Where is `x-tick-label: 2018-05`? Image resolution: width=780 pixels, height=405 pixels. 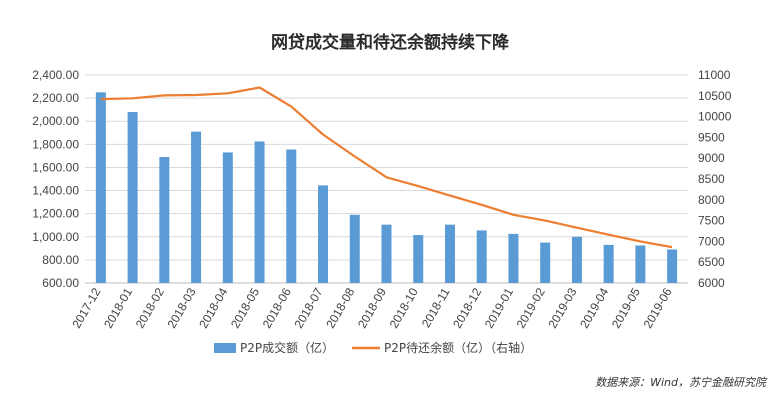 x-tick-label: 2018-05 is located at coordinates (245, 307).